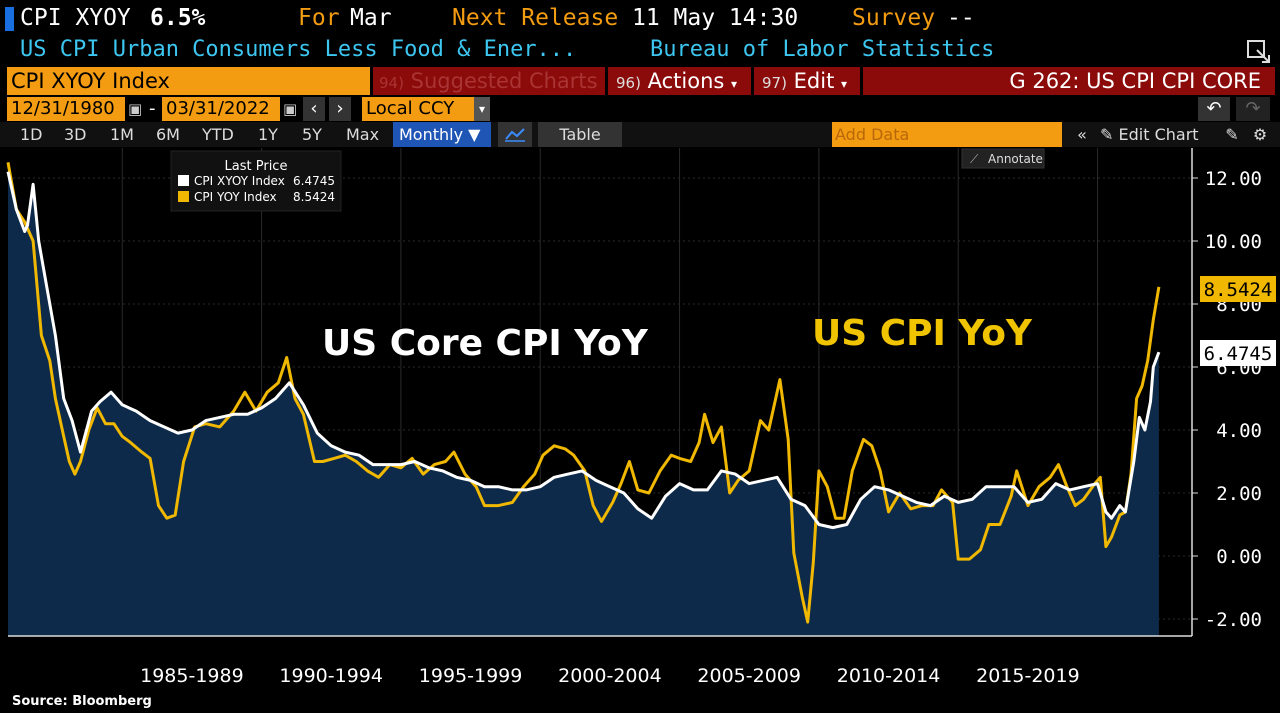 The width and height of the screenshot is (1280, 713). I want to click on end-date-input: 03/31/2022, so click(221, 109).